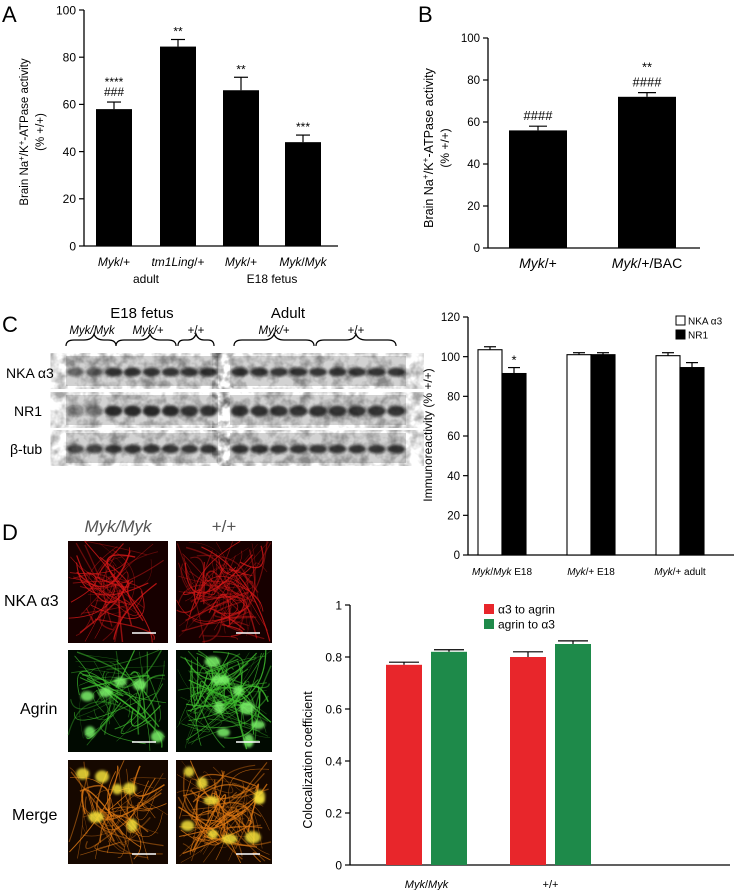 The image size is (740, 890). Describe the element at coordinates (208, 136) in the screenshot. I see `panel-a-bars: ###***********` at that location.